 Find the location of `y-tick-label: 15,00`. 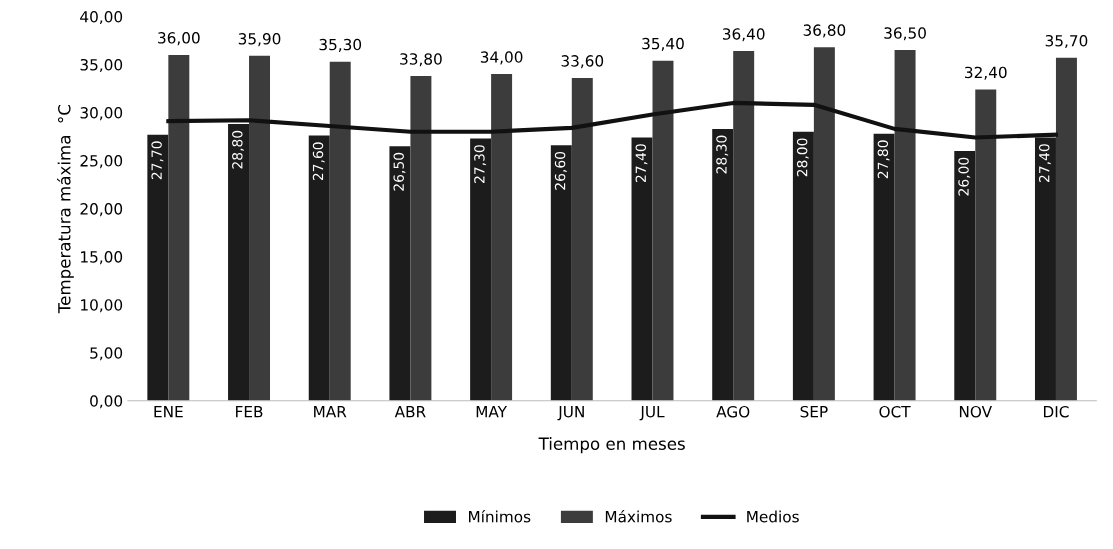

y-tick-label: 15,00 is located at coordinates (102, 258).